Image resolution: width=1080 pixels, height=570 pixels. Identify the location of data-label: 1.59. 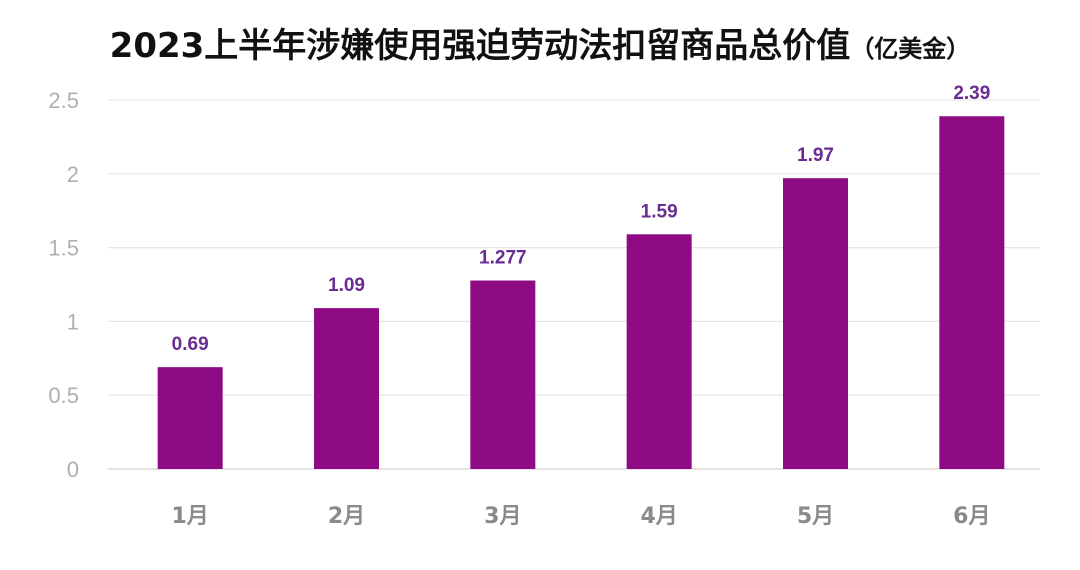
(659, 211).